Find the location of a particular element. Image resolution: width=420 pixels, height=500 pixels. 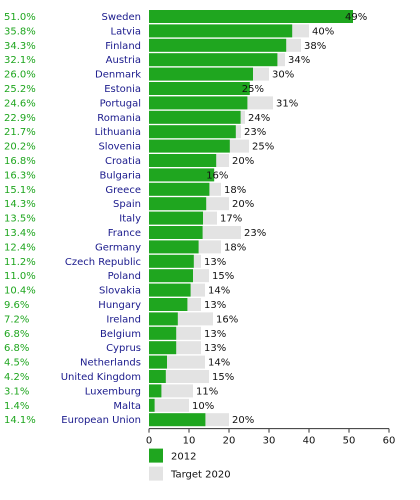

target-label: 18% is located at coordinates (235, 190).